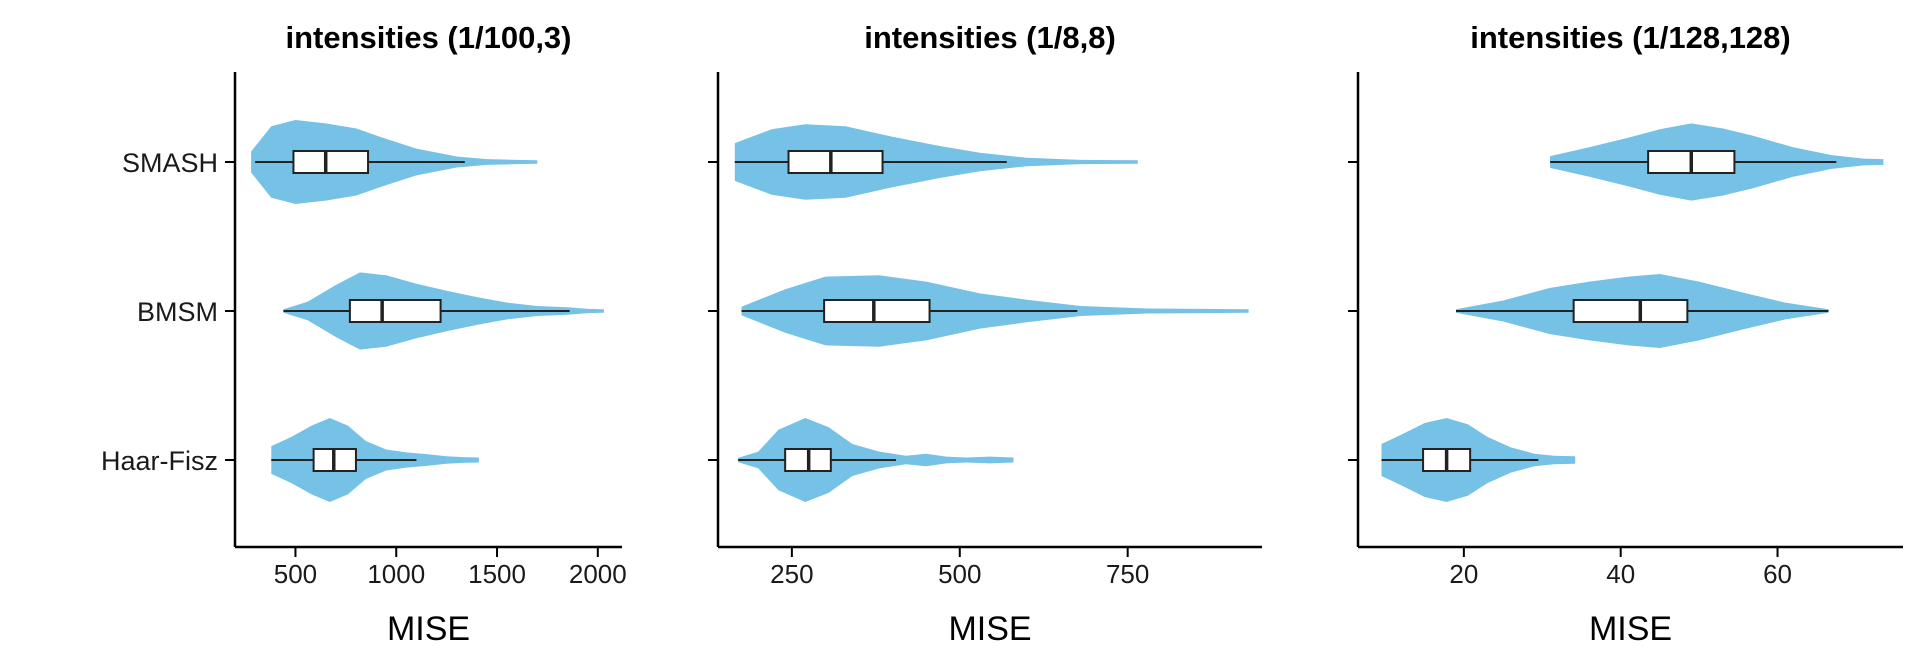 The image size is (1920, 672). Describe the element at coordinates (1620, 574) in the screenshot. I see `x-tick-label: 40` at that location.